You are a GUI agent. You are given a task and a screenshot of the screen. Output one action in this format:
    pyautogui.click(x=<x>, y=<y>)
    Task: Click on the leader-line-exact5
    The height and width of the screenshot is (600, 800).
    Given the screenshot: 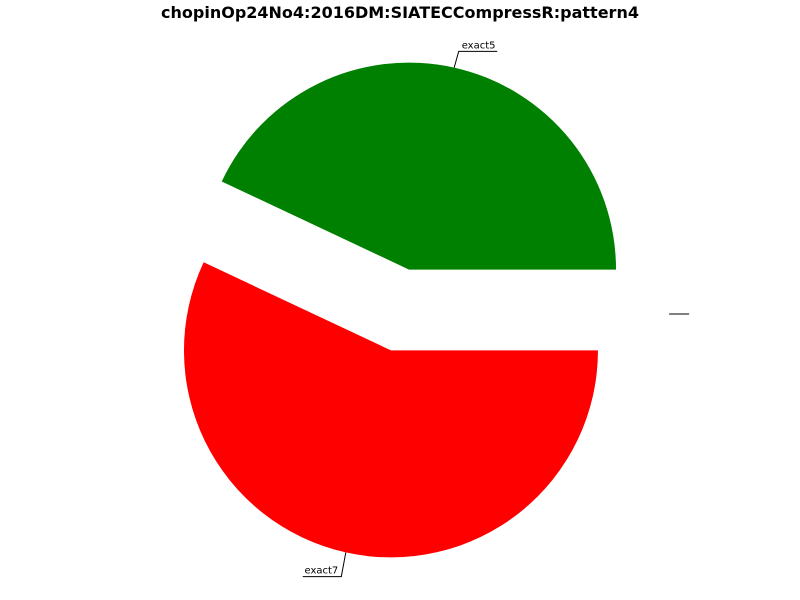 What is the action you would take?
    pyautogui.click(x=475, y=59)
    